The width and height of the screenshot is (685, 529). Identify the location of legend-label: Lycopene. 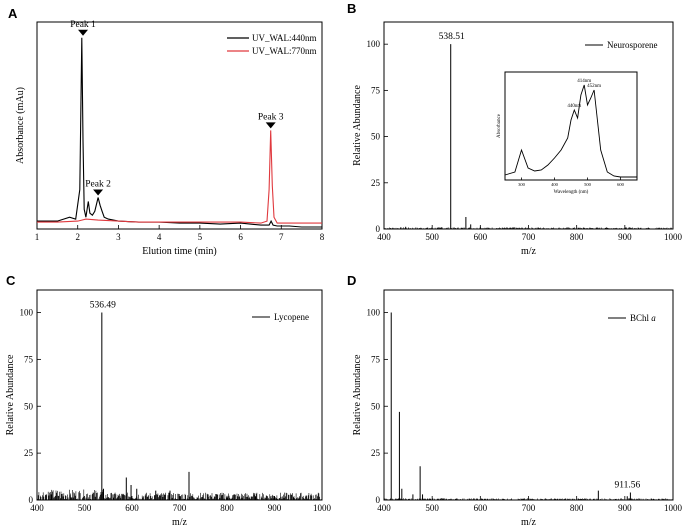
(291, 317).